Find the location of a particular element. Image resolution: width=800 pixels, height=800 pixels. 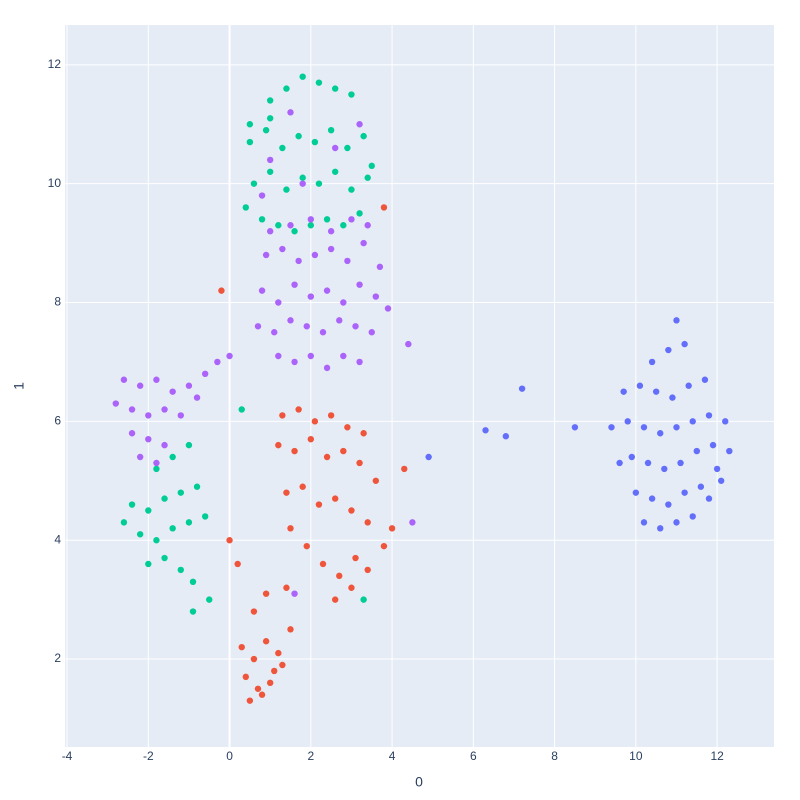

x-tick-label: 12 is located at coordinates (717, 756).